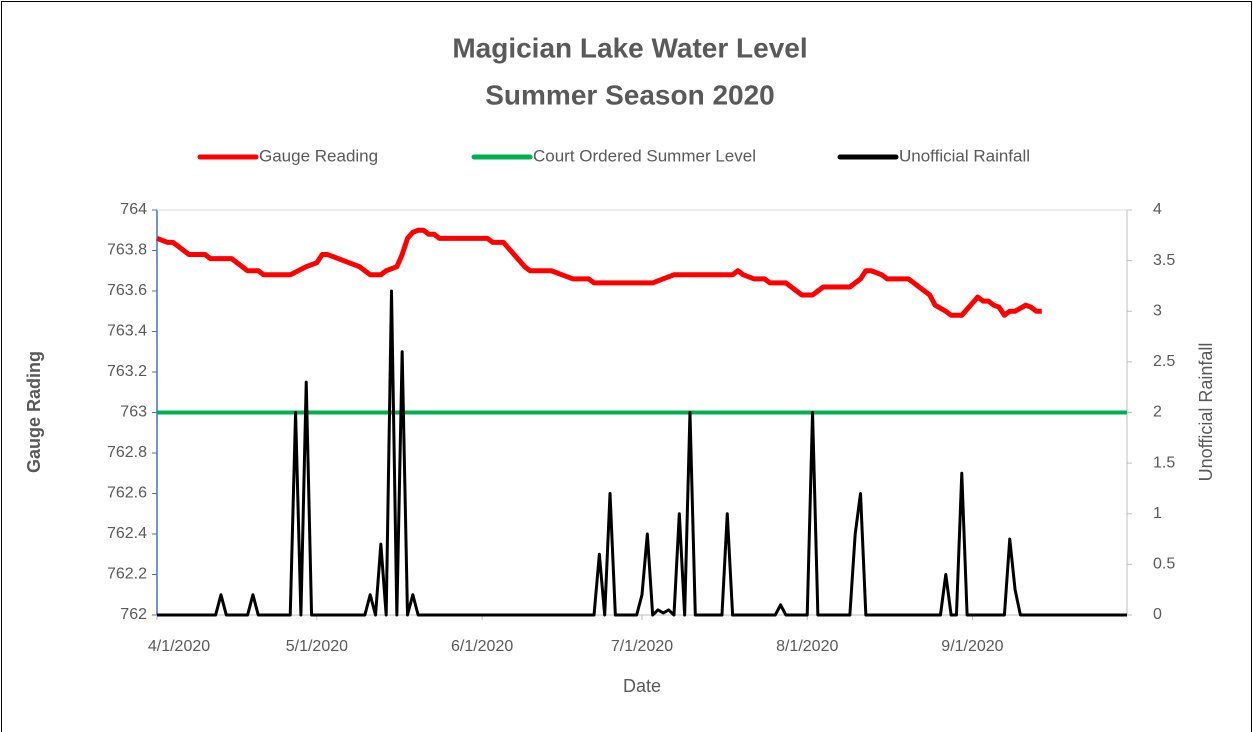 Image resolution: width=1253 pixels, height=732 pixels. Describe the element at coordinates (317, 646) in the screenshot. I see `x-tick-label: 5/1/2020` at that location.